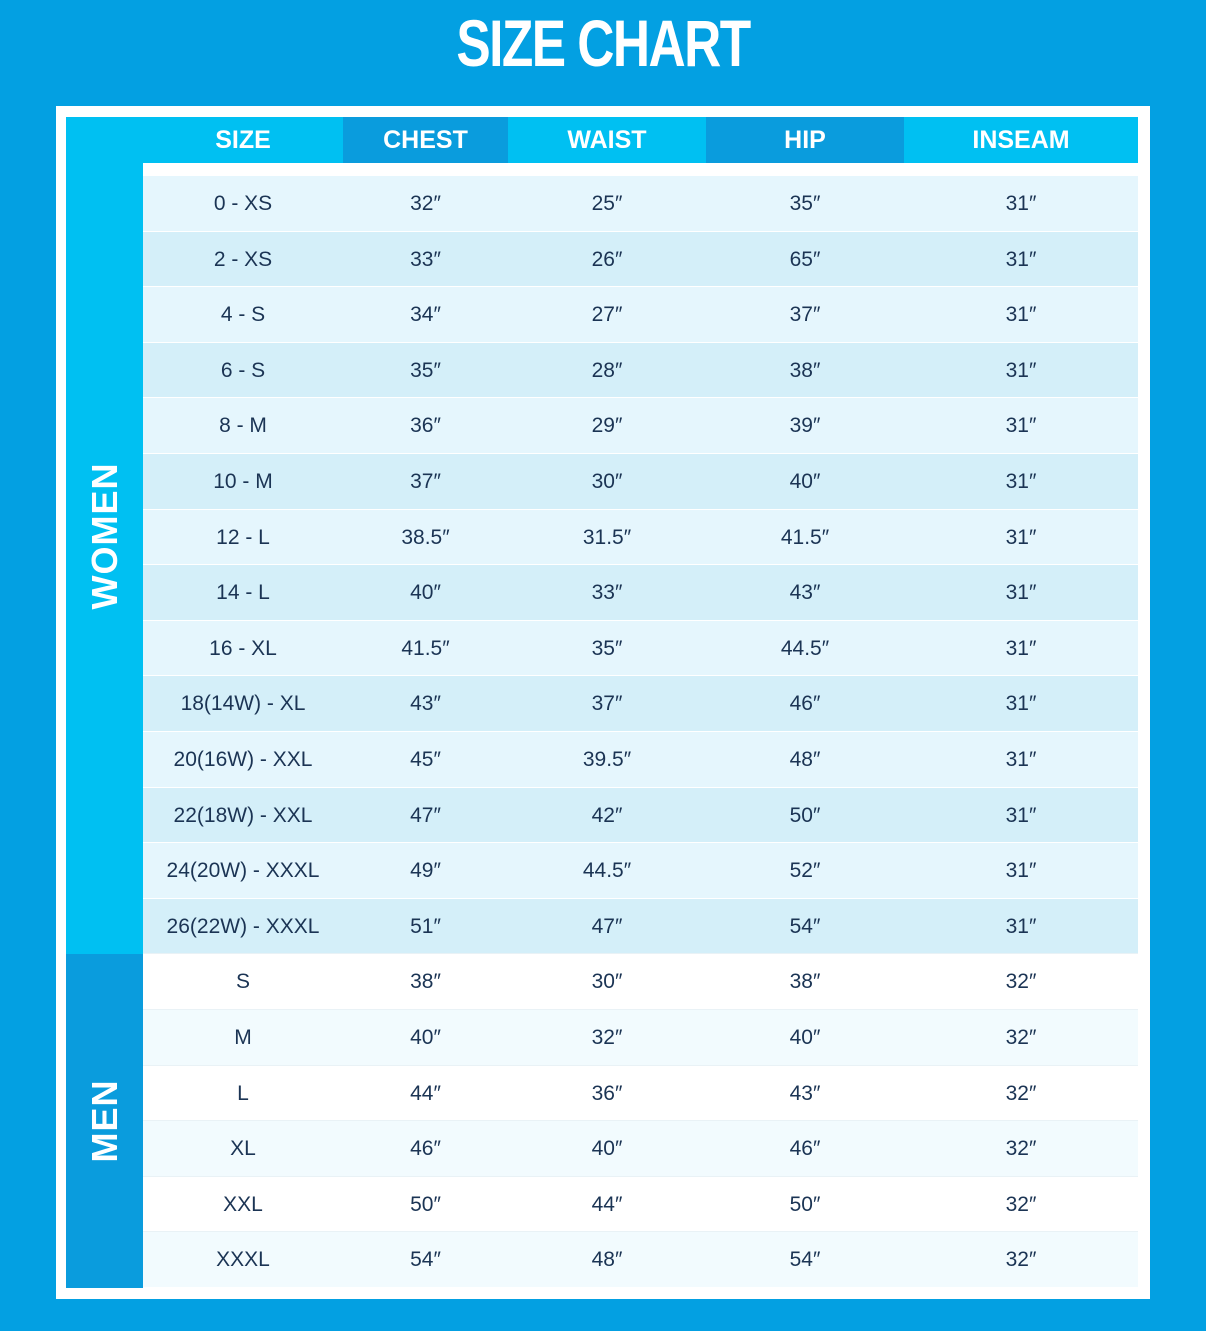  I want to click on hip-cell: 50″, so click(805, 1204).